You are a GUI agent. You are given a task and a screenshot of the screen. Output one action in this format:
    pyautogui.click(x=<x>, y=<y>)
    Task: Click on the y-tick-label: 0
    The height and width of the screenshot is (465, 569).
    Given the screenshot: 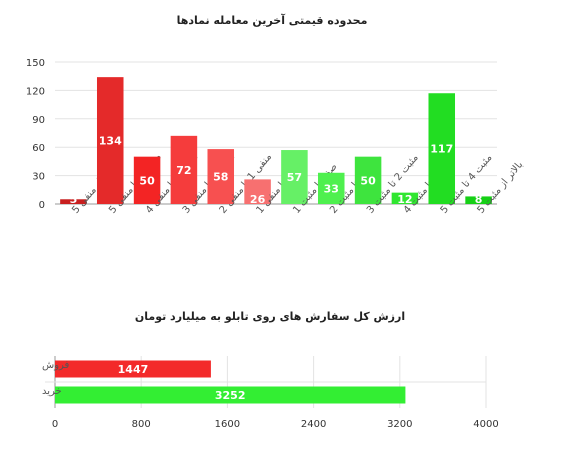 What is the action you would take?
    pyautogui.click(x=42, y=205)
    